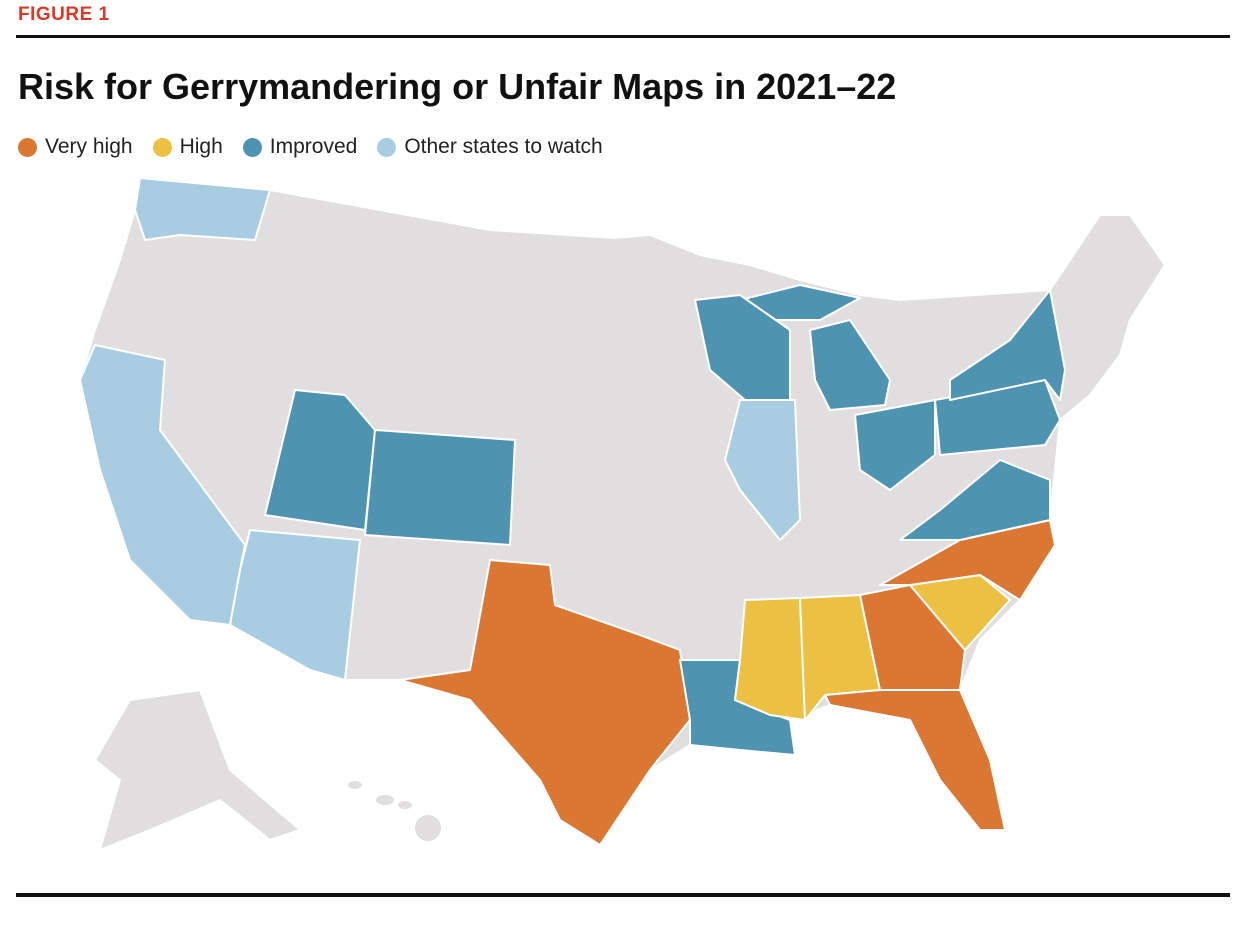 The image size is (1254, 928). What do you see at coordinates (89, 146) in the screenshot?
I see `legend-label: Very high` at bounding box center [89, 146].